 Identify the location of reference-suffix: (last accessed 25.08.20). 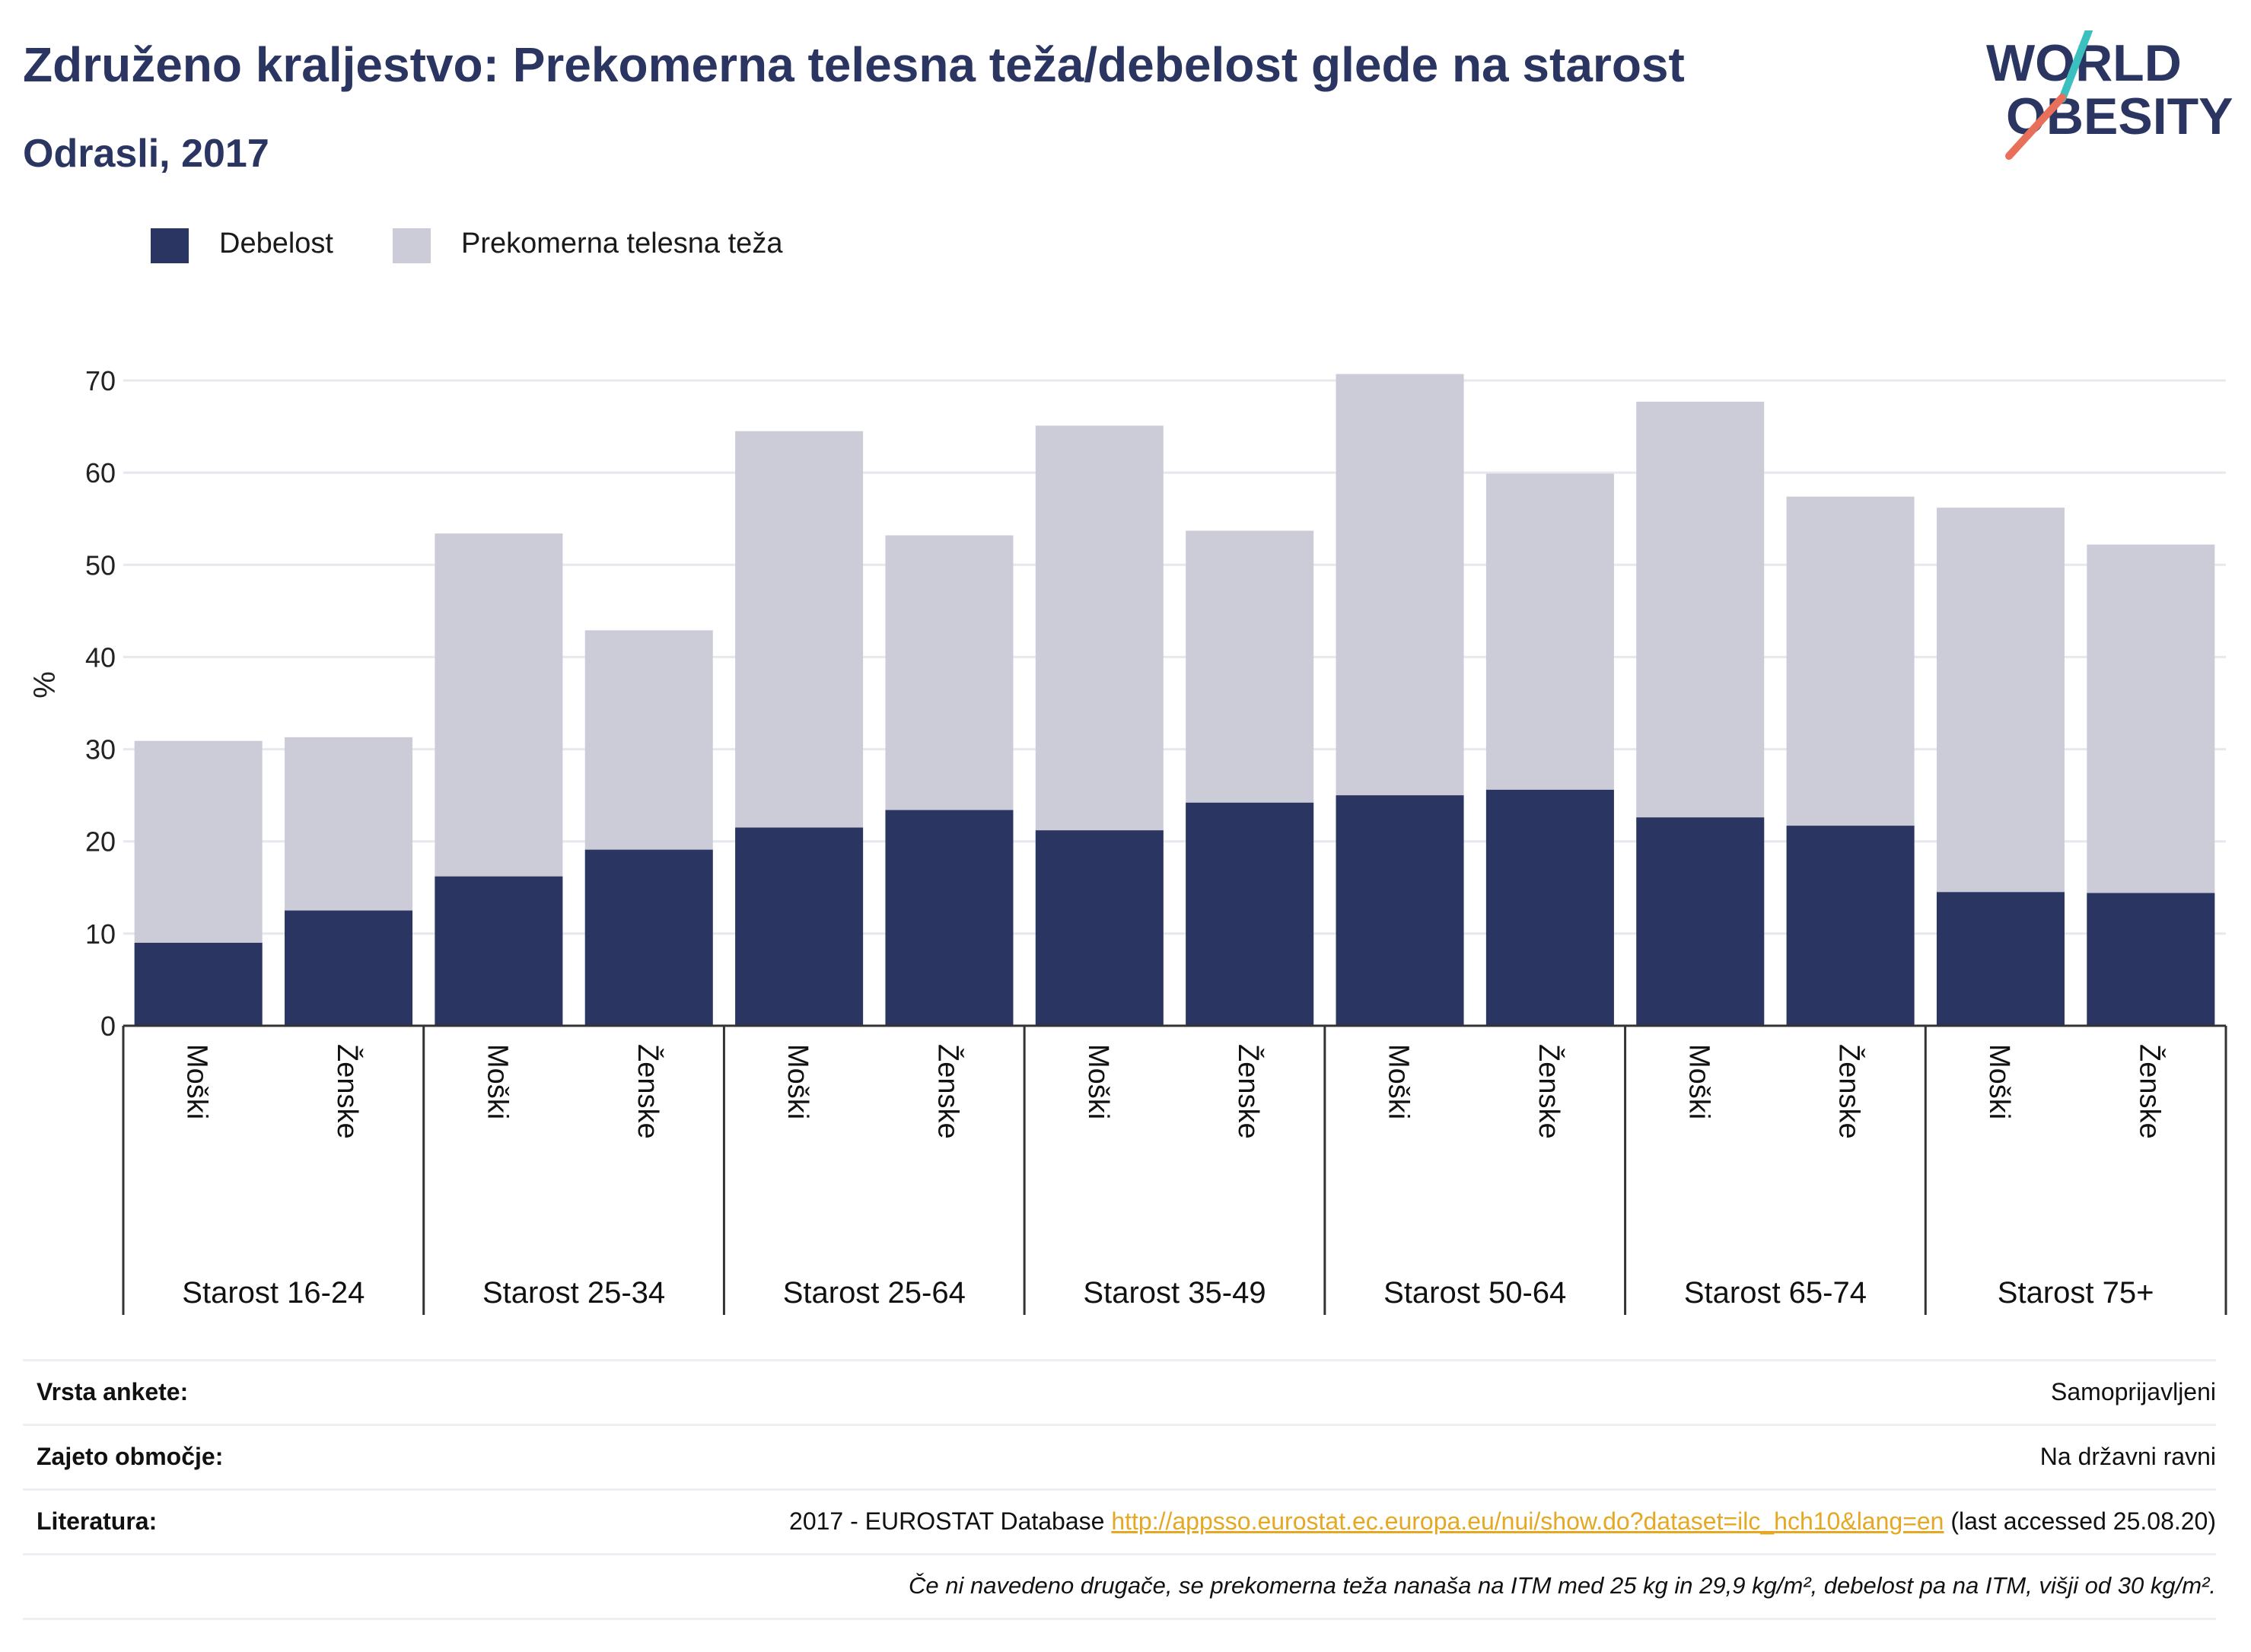
(2080, 1521).